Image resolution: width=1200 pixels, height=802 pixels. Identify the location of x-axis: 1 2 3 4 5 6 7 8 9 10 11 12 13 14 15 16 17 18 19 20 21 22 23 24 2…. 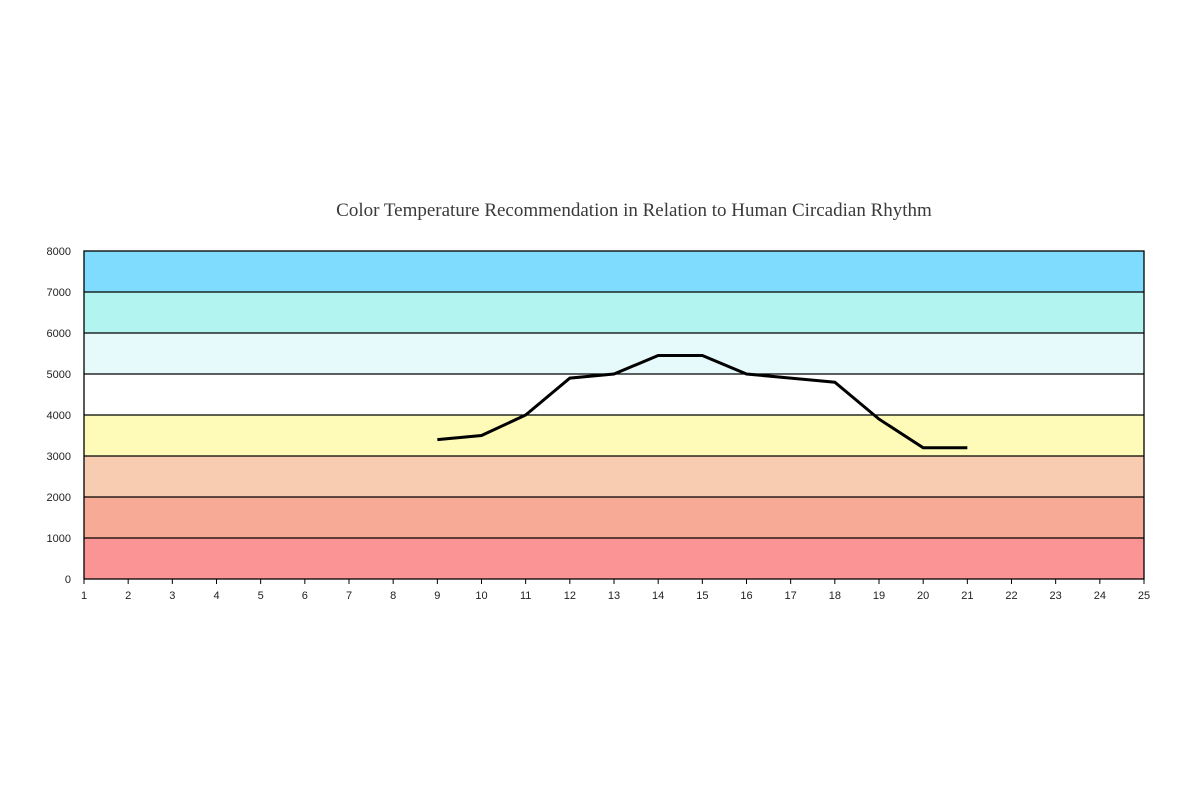
(615, 590).